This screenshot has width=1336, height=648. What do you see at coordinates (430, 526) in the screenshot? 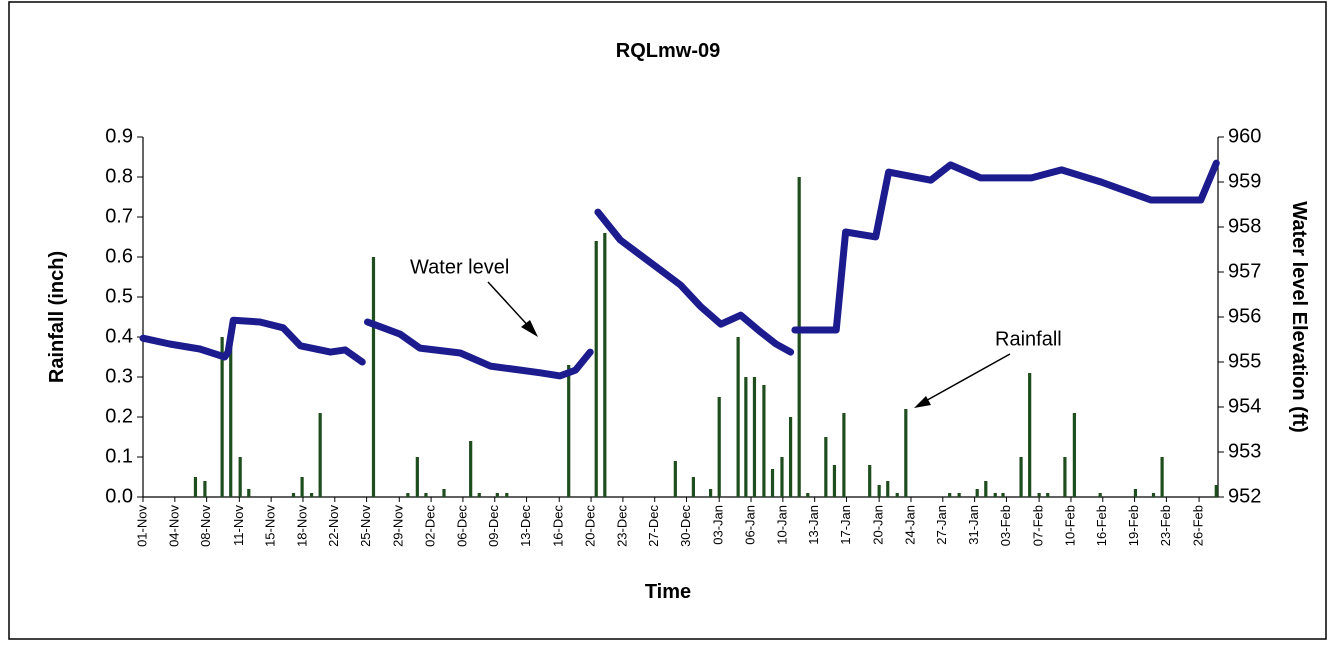
I see `x-tick-label: 02-Dec` at bounding box center [430, 526].